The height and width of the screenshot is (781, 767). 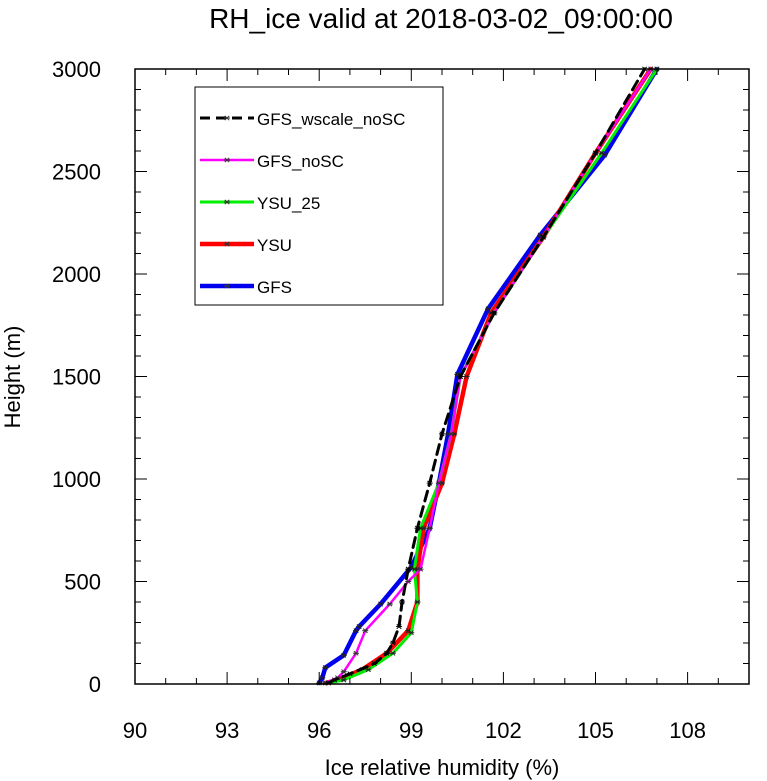 I want to click on legend-label: GFS_wscale_noSC, so click(x=331, y=119).